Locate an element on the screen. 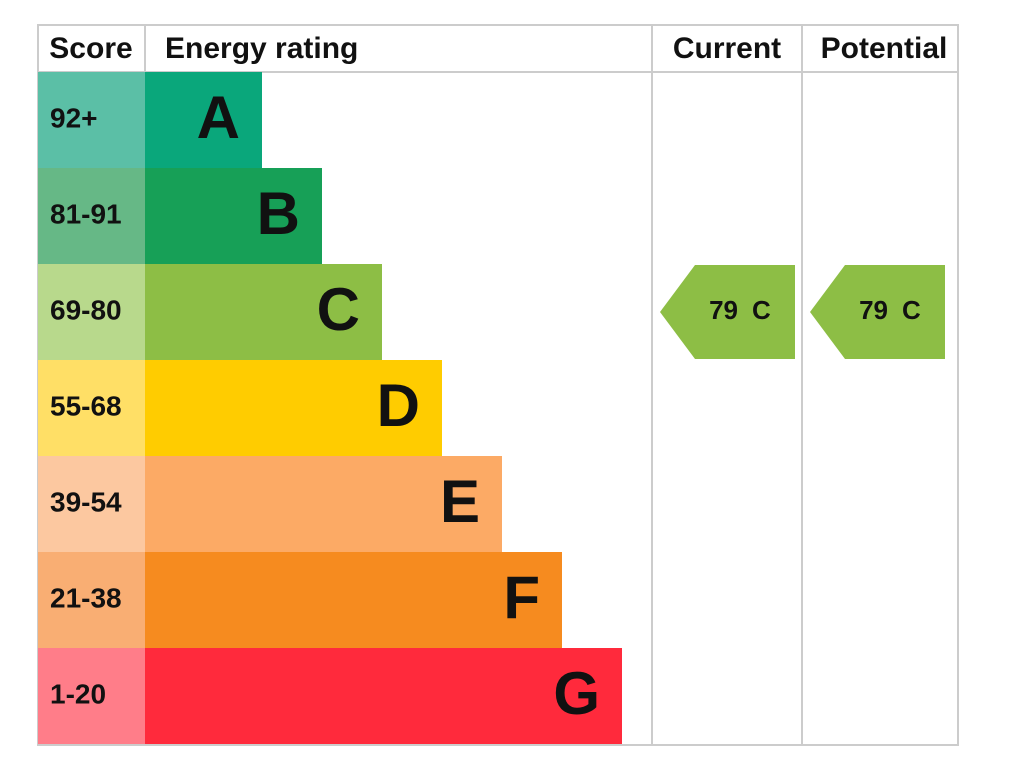 The image size is (1024, 768). header-potential: Potential is located at coordinates (884, 48).